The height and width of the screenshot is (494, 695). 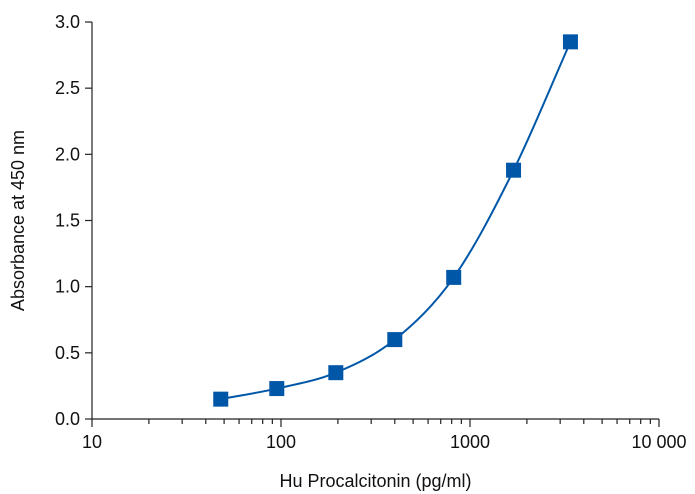 I want to click on x-tick-label: 10 000, so click(x=658, y=442).